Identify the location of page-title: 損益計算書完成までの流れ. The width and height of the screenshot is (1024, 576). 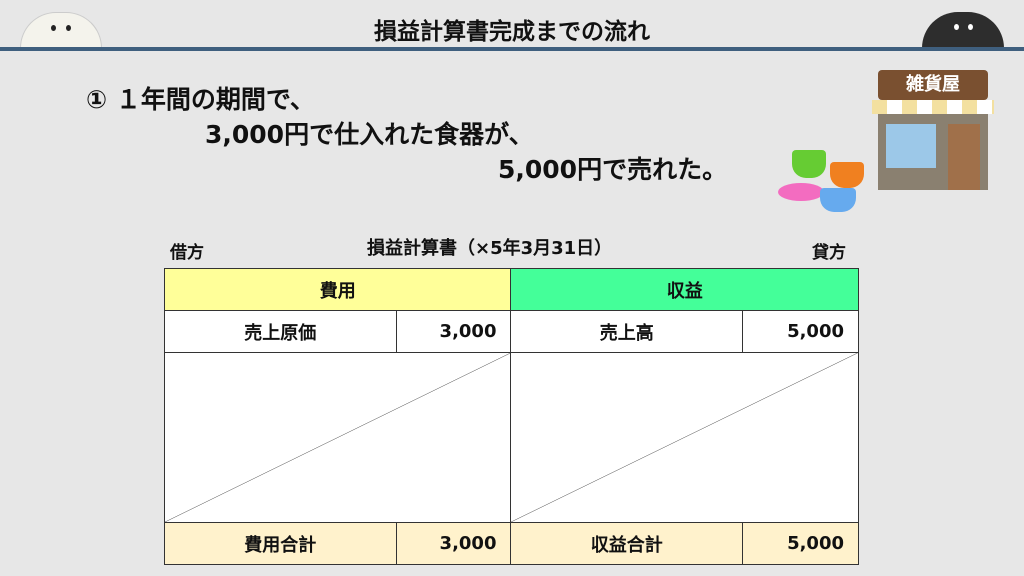
(512, 32).